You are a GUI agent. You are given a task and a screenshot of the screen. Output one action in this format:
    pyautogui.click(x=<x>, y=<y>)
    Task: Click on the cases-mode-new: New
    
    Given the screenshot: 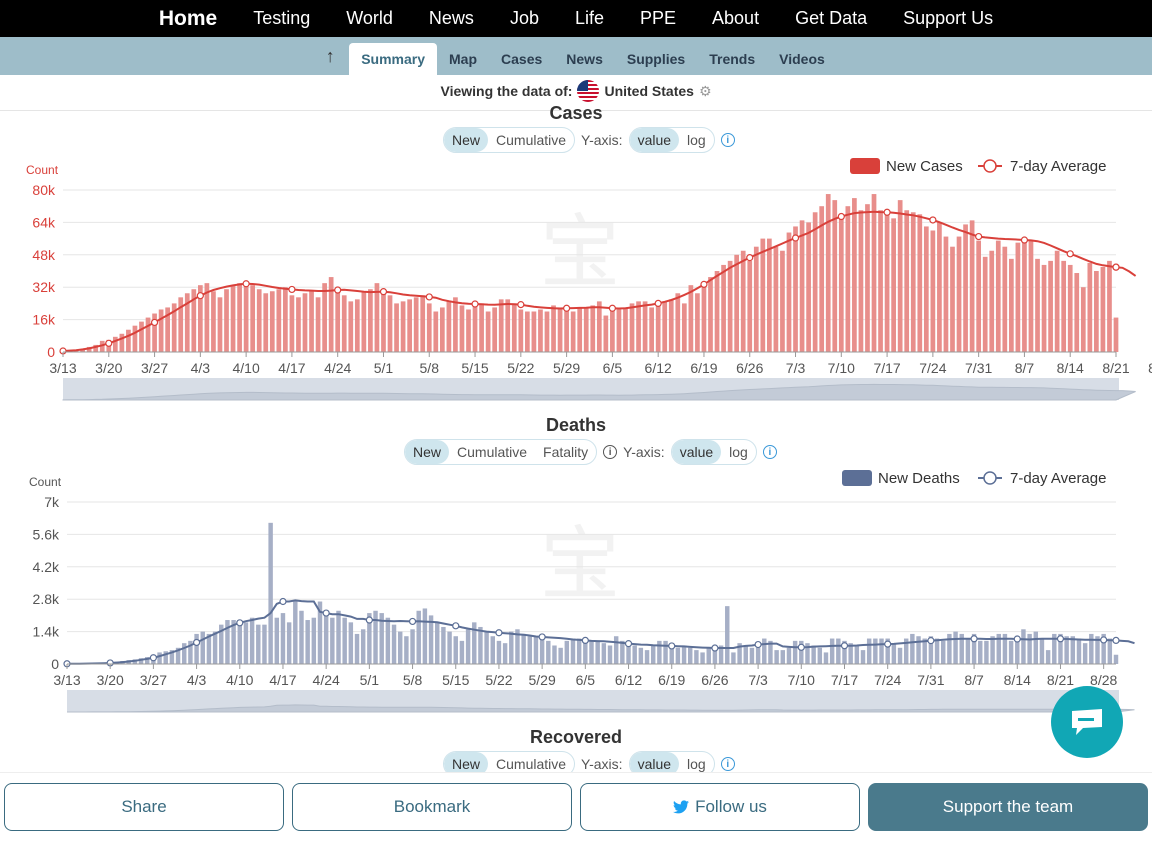 What is the action you would take?
    pyautogui.click(x=466, y=140)
    